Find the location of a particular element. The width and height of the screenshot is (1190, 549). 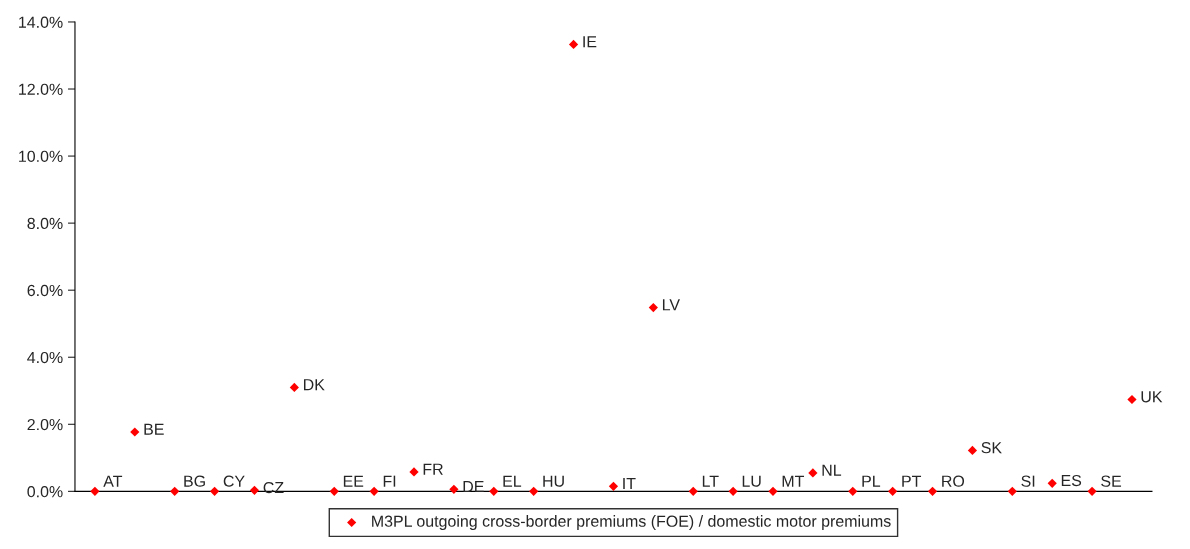

y-tick-label: 0.0% is located at coordinates (45, 491).